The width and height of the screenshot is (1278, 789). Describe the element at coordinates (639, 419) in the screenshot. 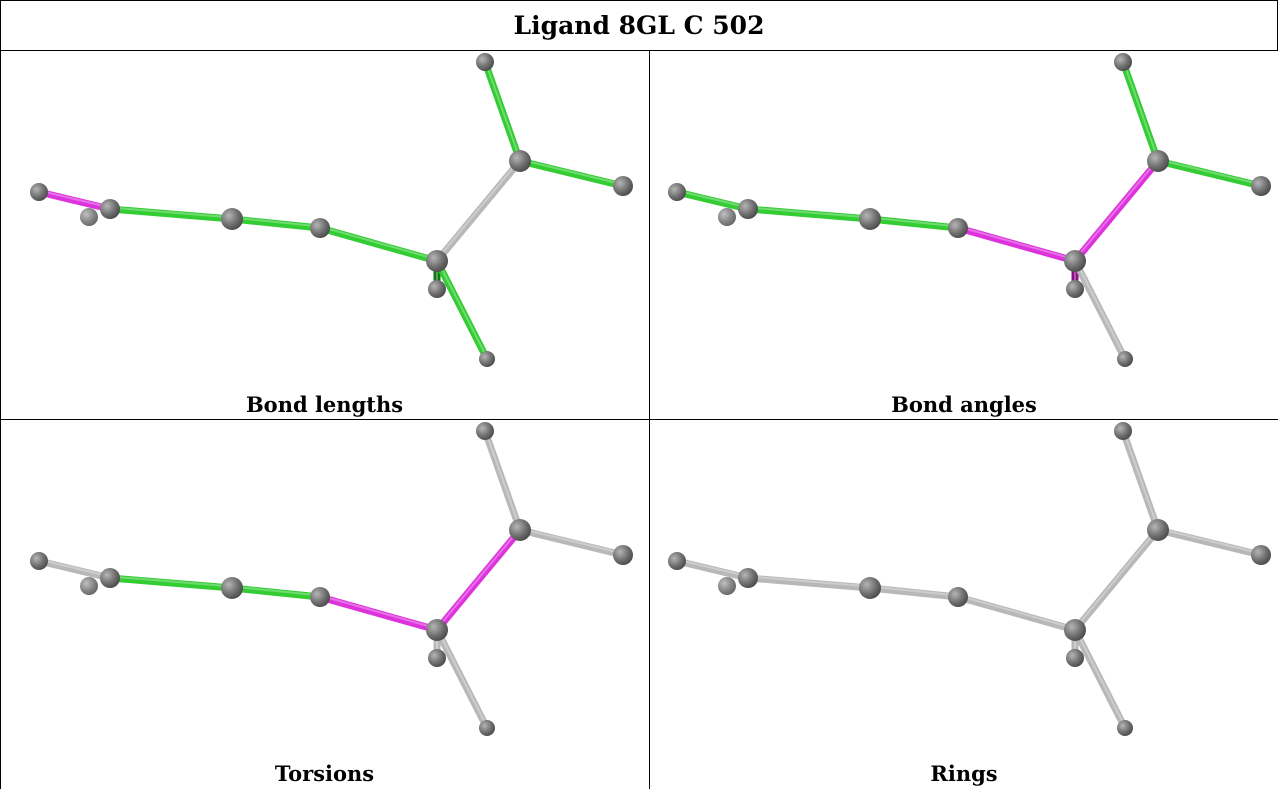

I see `row-divider` at that location.